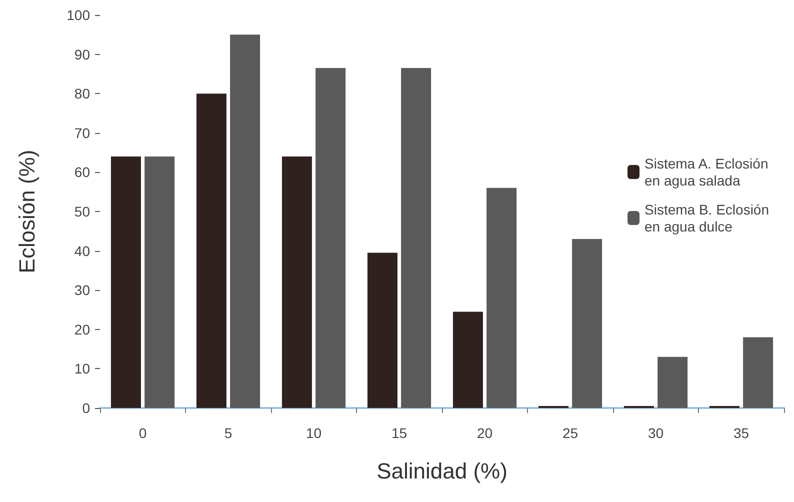  Describe the element at coordinates (78, 15) in the screenshot. I see `y-tick-label: 100` at that location.